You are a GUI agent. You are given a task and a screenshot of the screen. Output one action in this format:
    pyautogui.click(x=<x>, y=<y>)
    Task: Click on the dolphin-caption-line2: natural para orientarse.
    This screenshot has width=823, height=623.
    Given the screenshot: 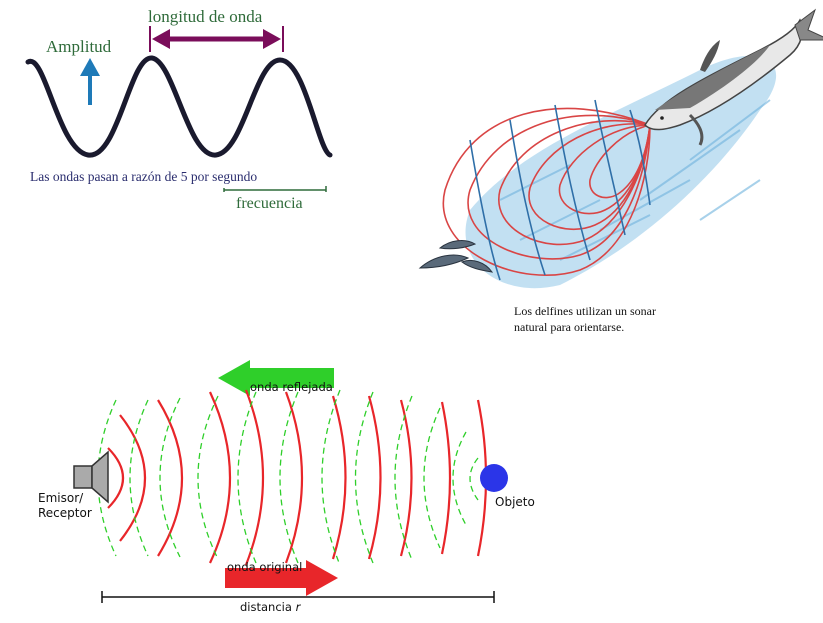 What is the action you would take?
    pyautogui.click(x=569, y=327)
    